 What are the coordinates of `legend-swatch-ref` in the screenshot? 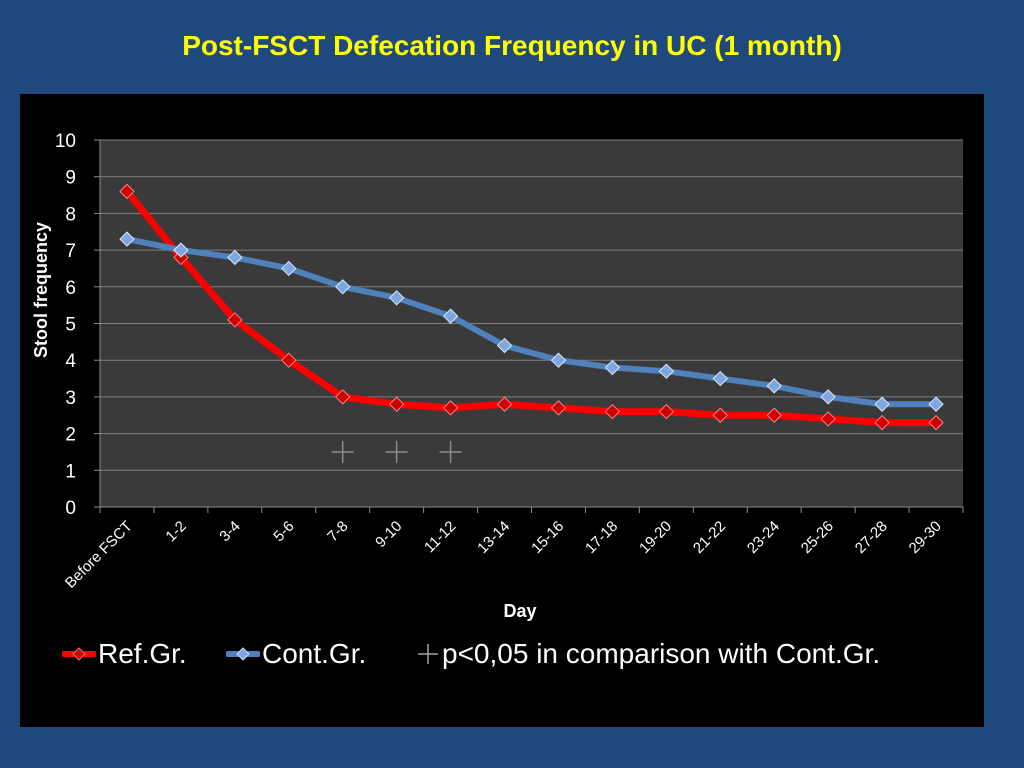 It's located at (79, 654).